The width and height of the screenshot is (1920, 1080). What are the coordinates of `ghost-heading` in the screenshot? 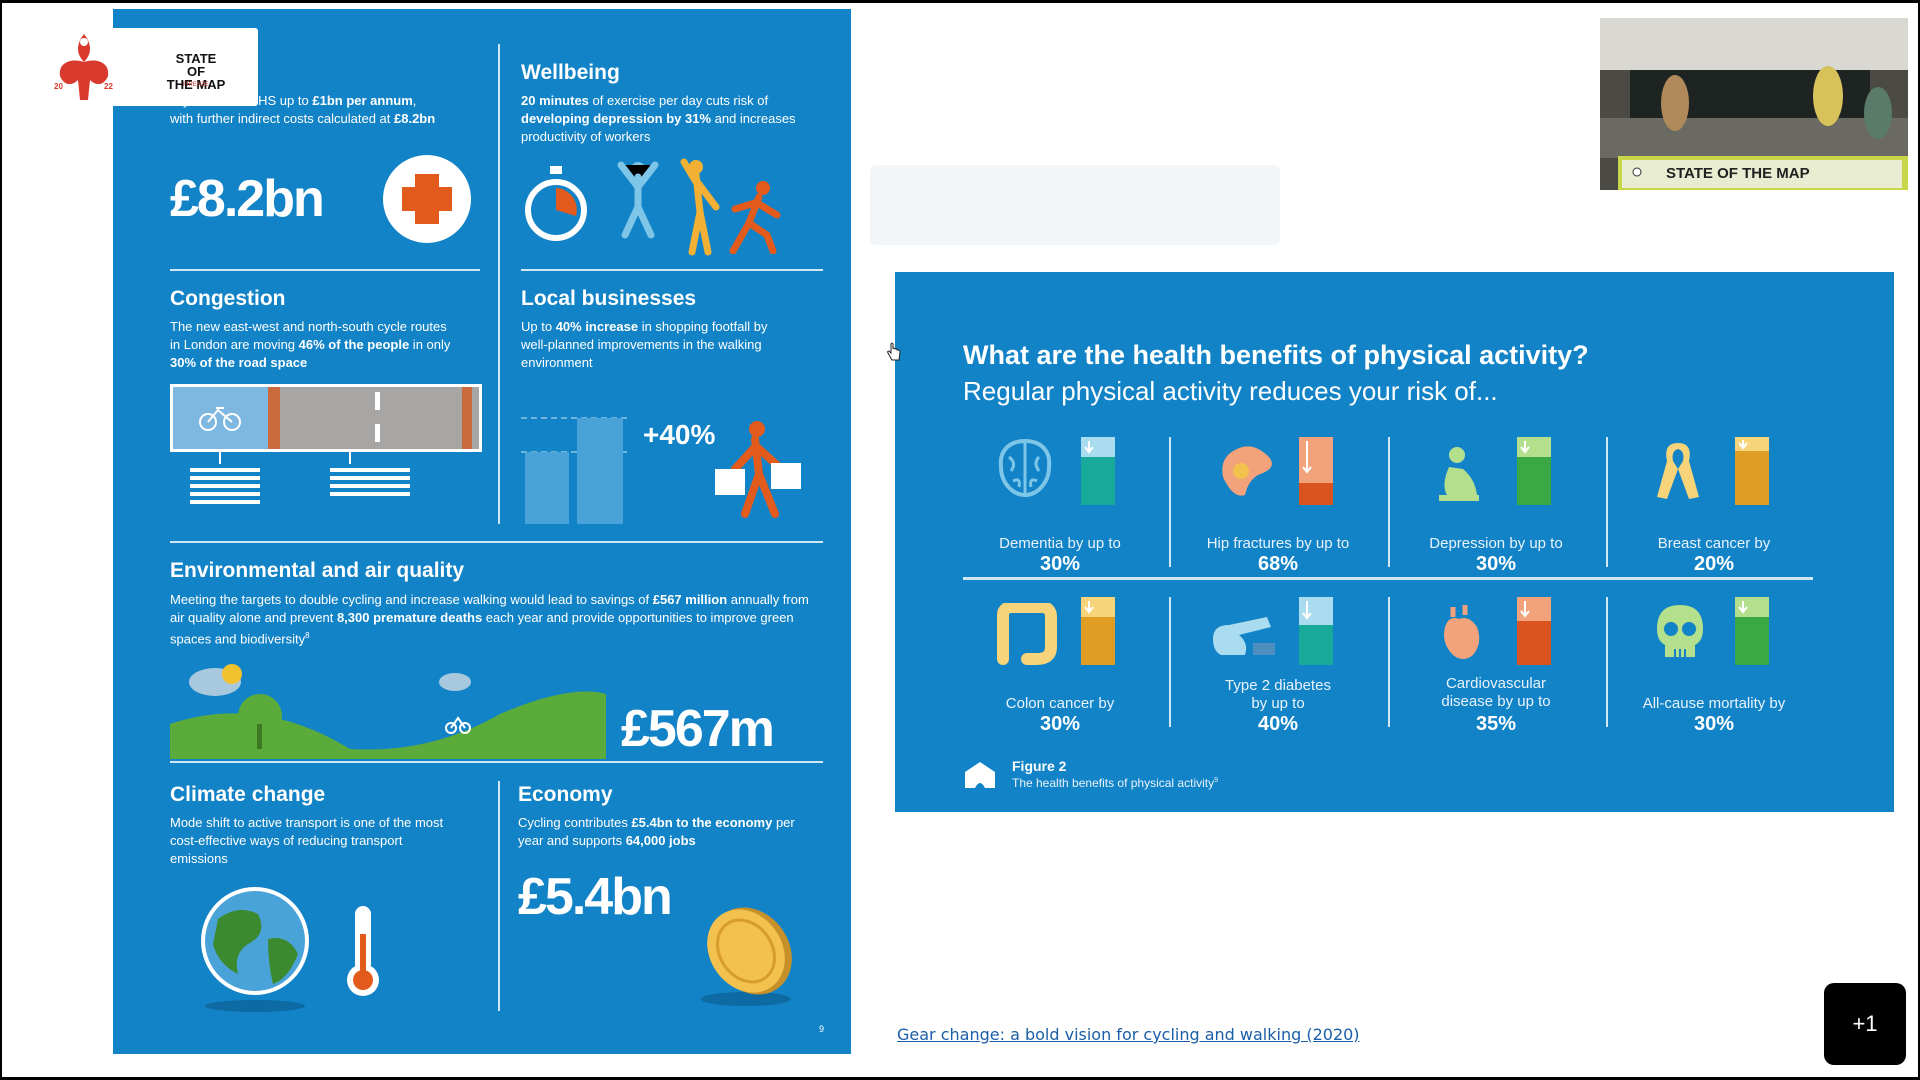 It's located at (874, 39).